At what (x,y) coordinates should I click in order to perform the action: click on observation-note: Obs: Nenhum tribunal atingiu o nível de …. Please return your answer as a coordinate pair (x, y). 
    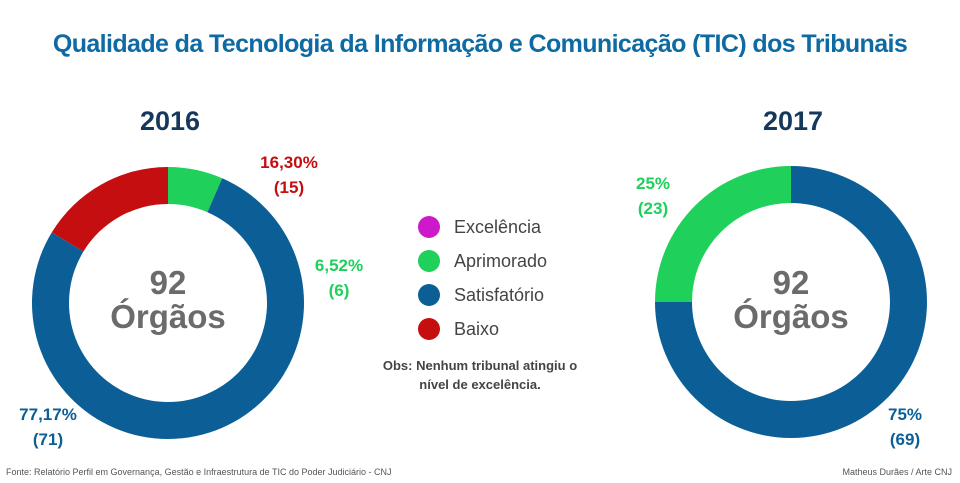
    Looking at the image, I should click on (480, 375).